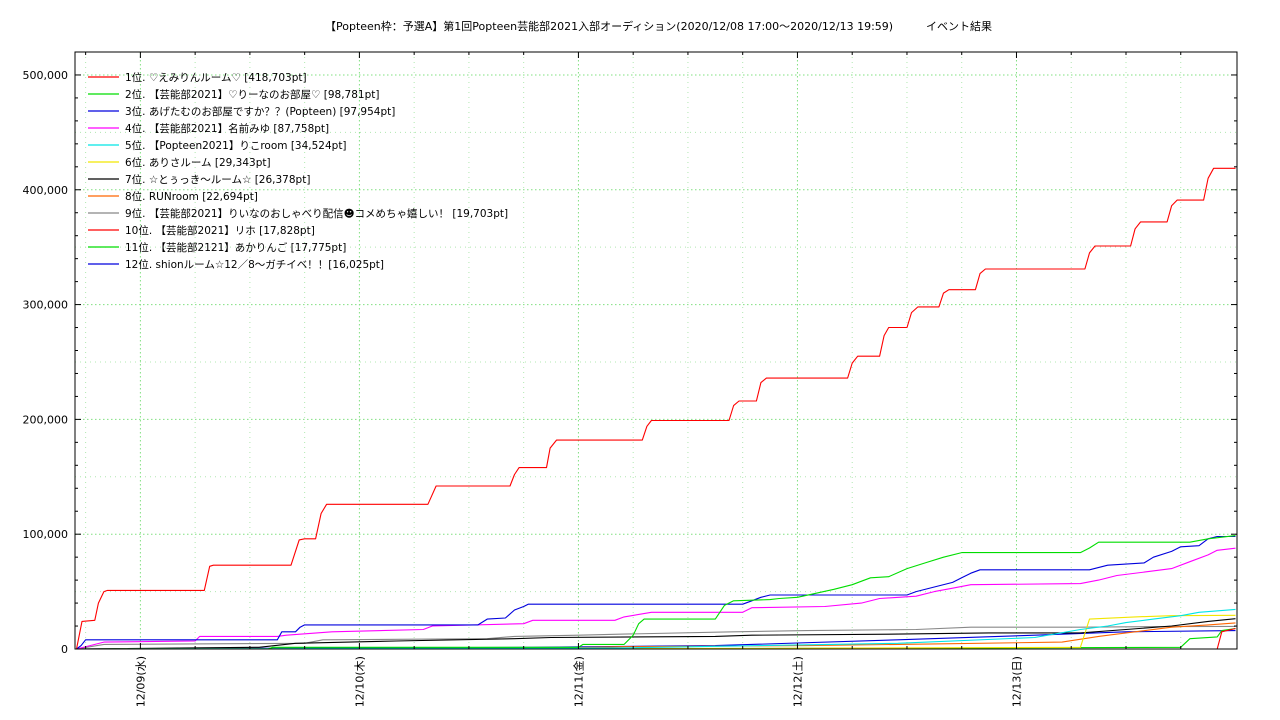 The height and width of the screenshot is (720, 1280). What do you see at coordinates (797, 681) in the screenshot?
I see `x-tick-label: 12/12(土)` at bounding box center [797, 681].